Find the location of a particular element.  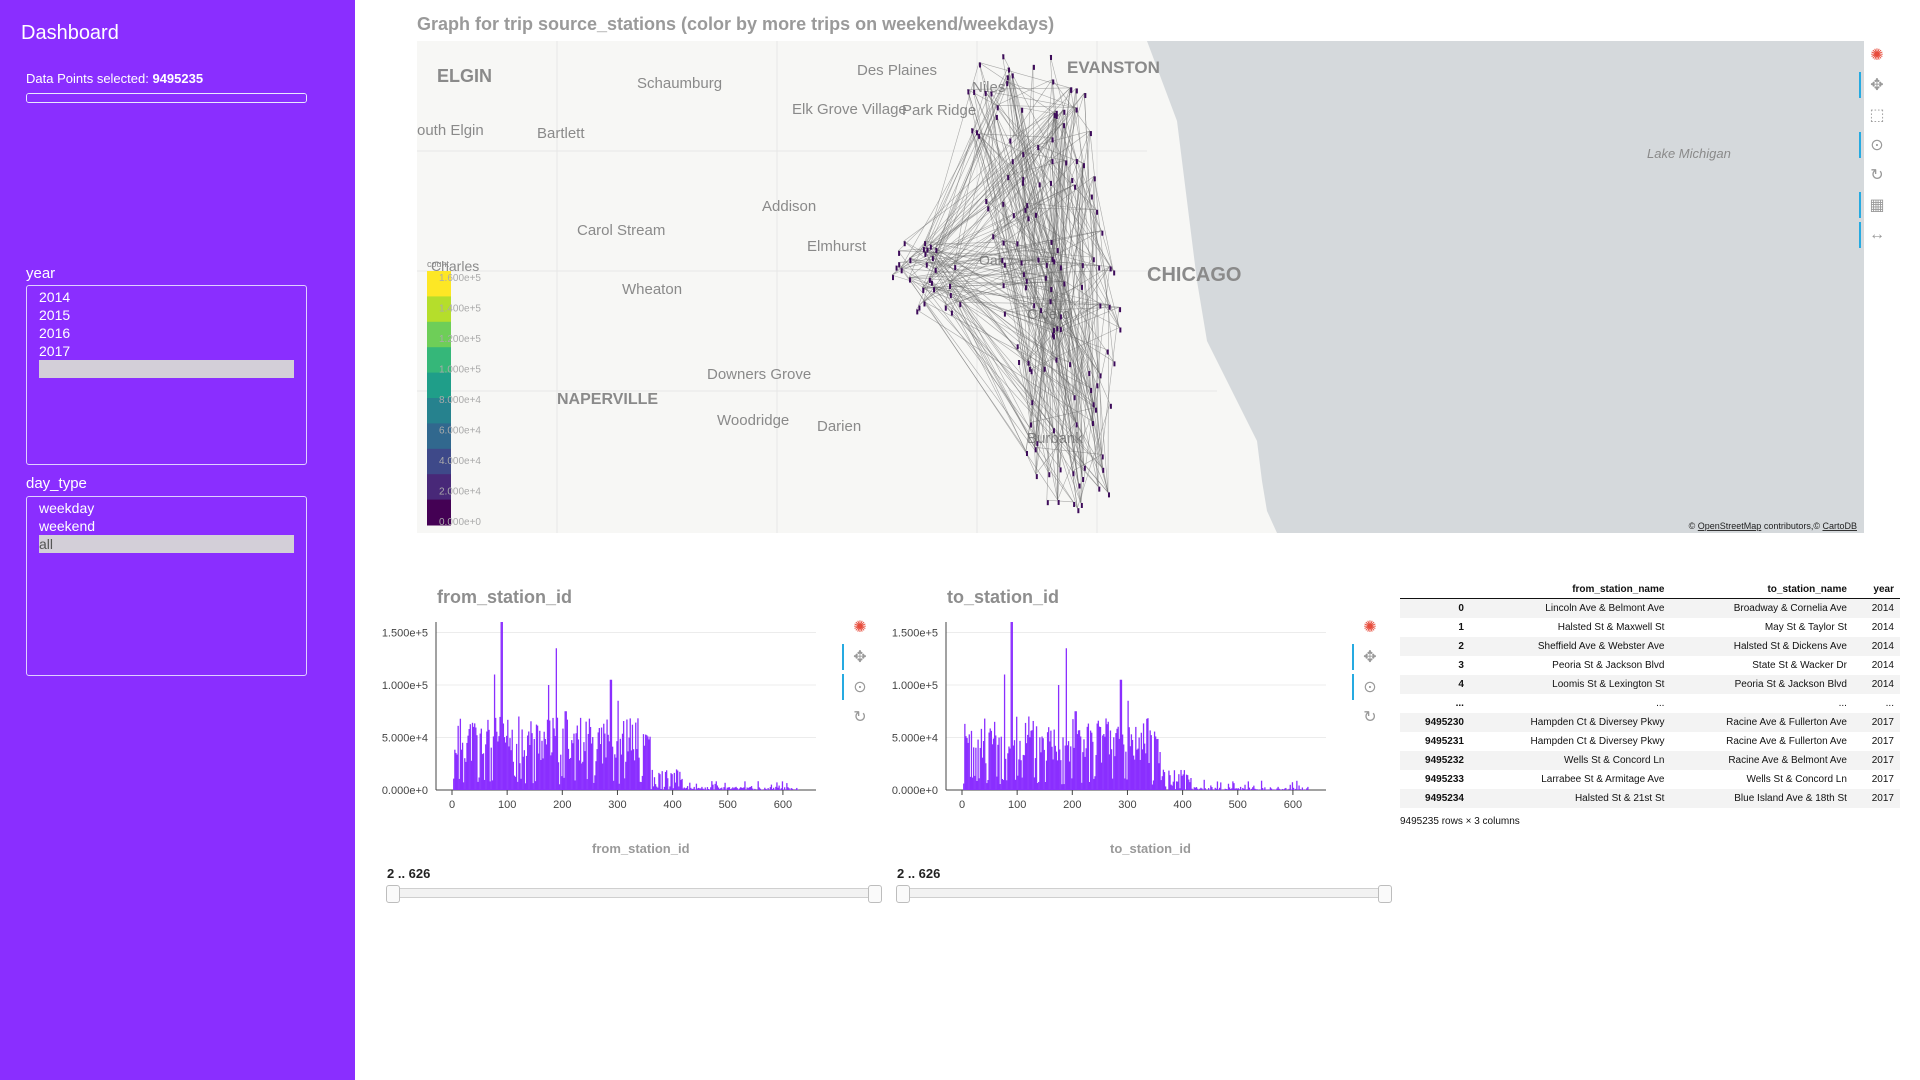

row-index: 0 is located at coordinates (1435, 608).